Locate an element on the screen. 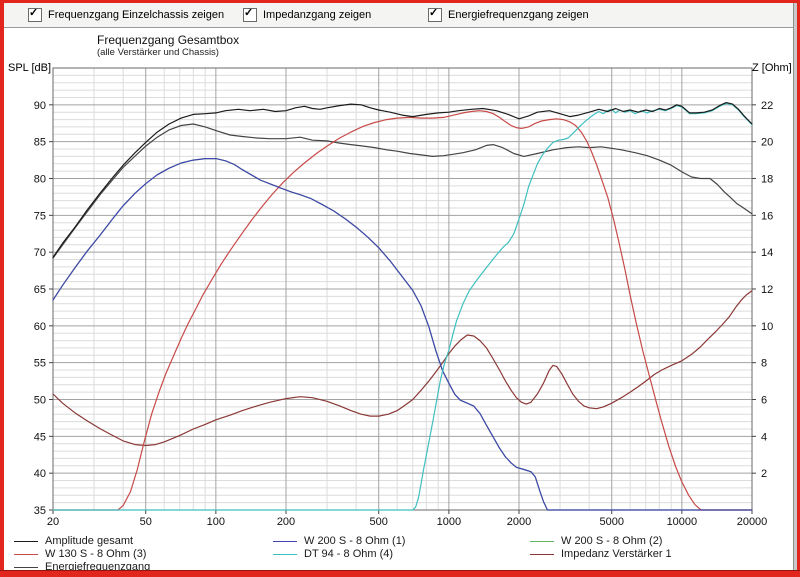  legend-item: W 200 S - 8 Ohm (1) is located at coordinates (339, 541).